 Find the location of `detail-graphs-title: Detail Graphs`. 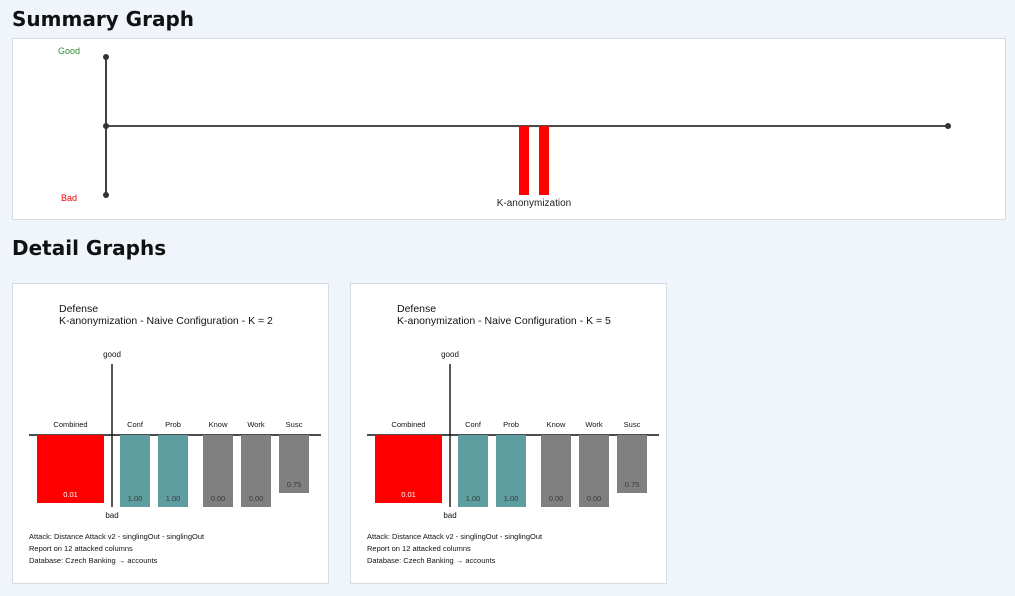

detail-graphs-title: Detail Graphs is located at coordinates (89, 248).